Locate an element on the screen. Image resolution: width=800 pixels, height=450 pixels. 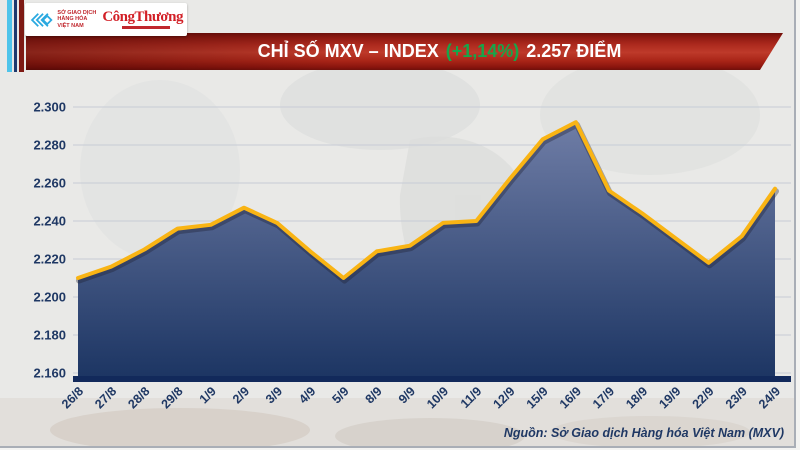
org-line-2: HÀNG HÓA is located at coordinates (72, 19).